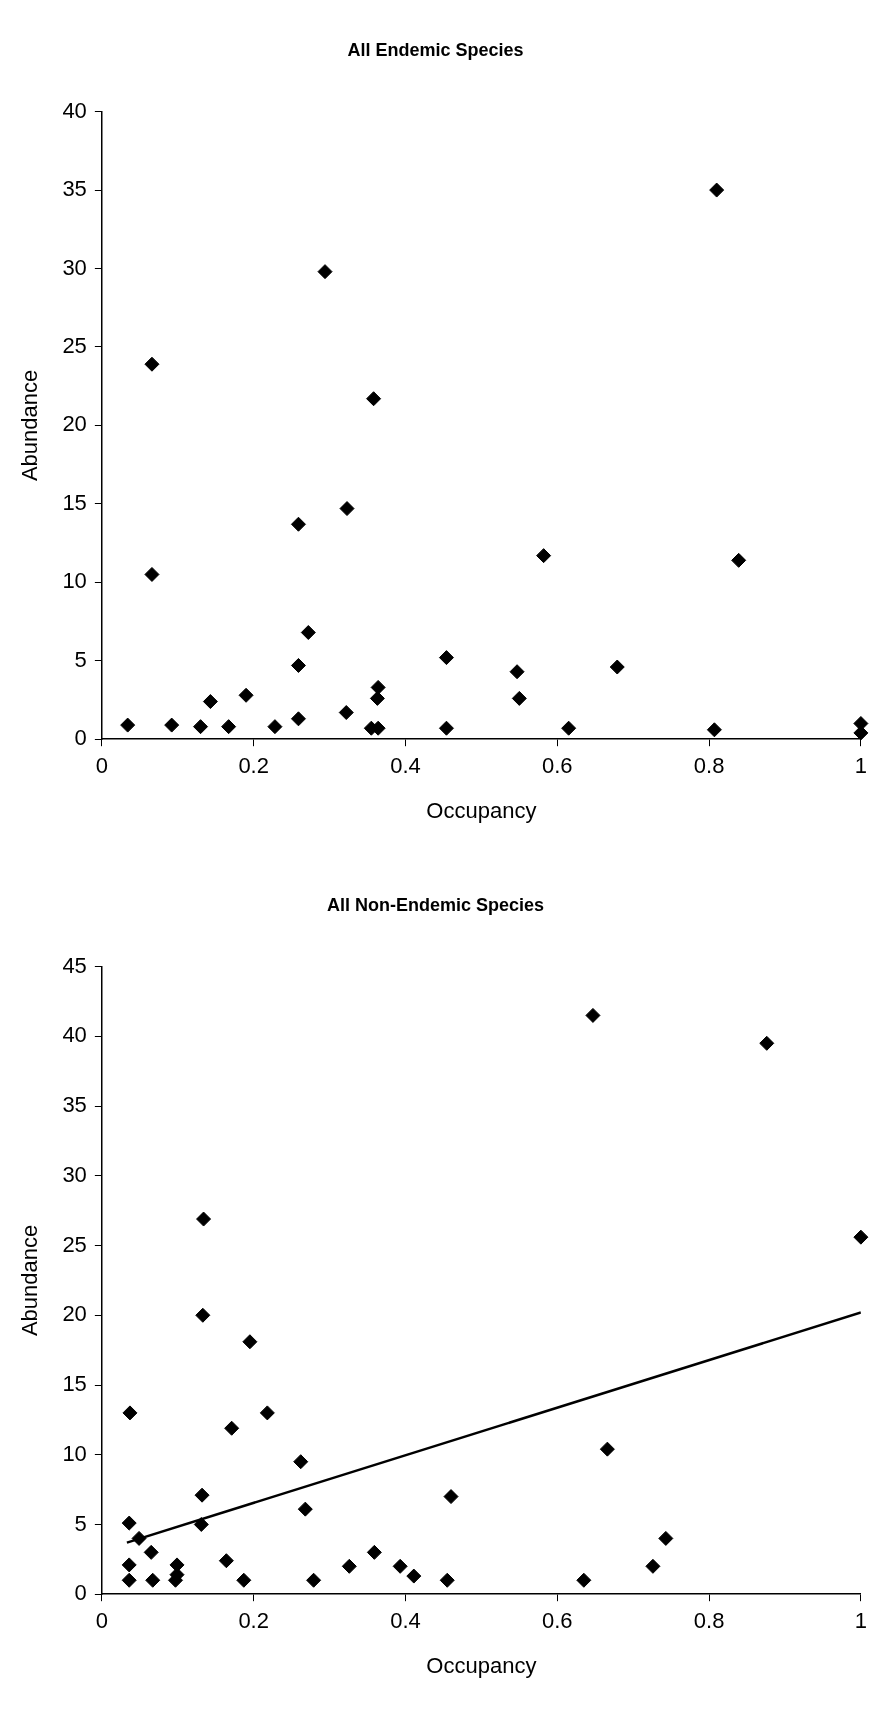  What do you see at coordinates (435, 904) in the screenshot?
I see `chart-title: All Non-Endemic Species` at bounding box center [435, 904].